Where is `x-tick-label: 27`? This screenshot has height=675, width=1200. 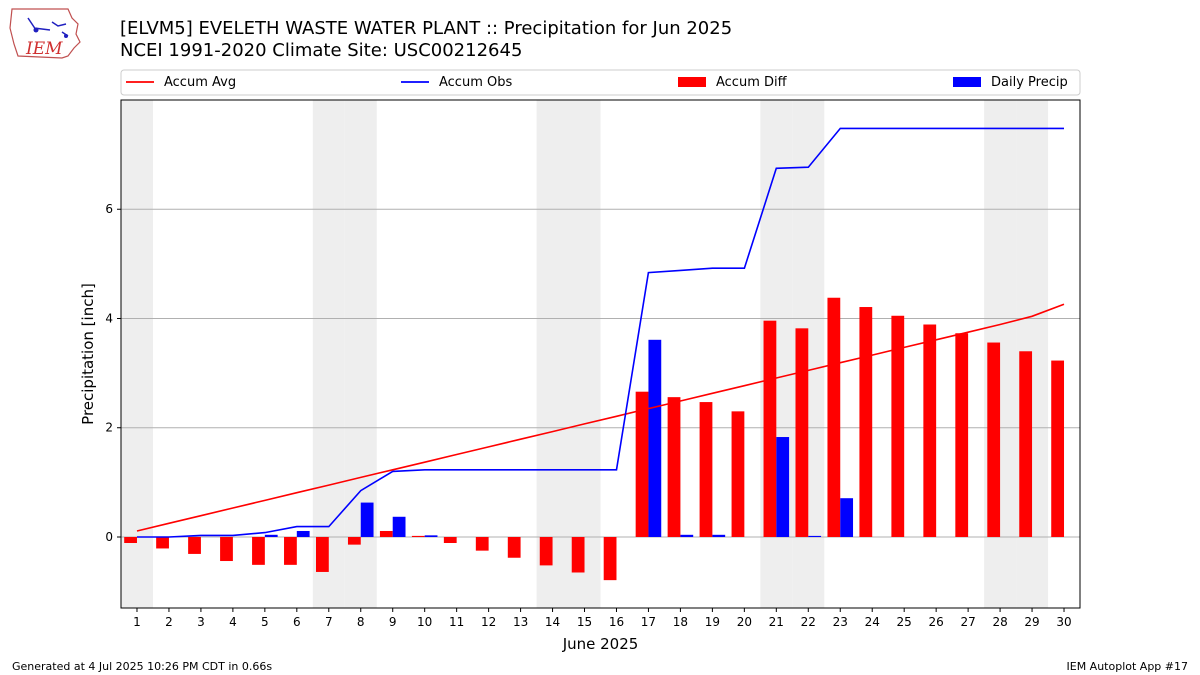 x-tick-label: 27 is located at coordinates (967, 622).